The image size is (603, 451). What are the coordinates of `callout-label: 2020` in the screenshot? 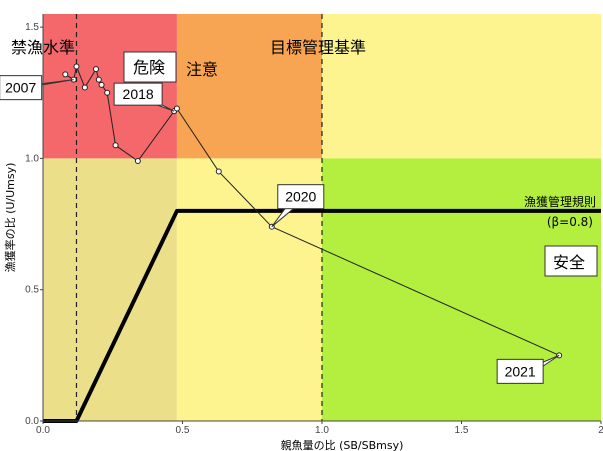 It's located at (300, 197).